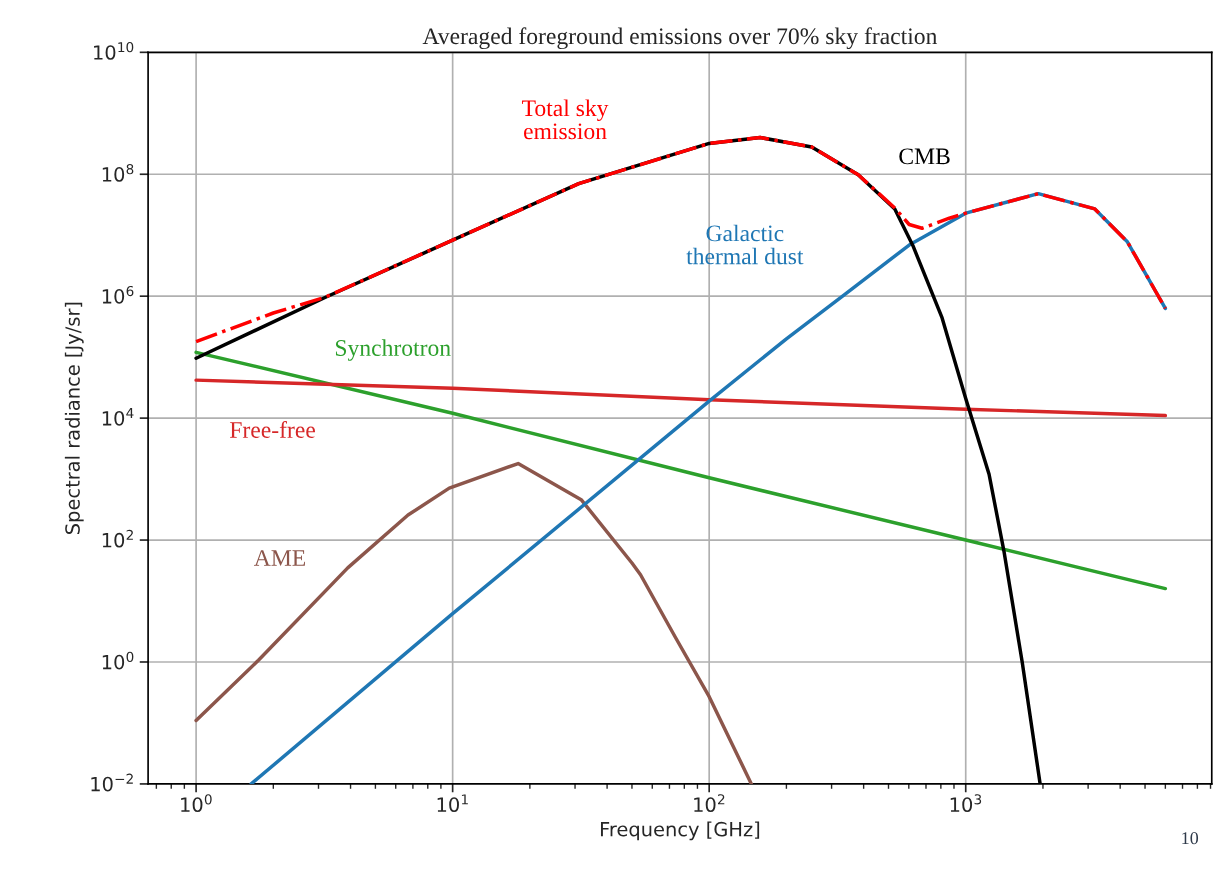  What do you see at coordinates (118, 417) in the screenshot?
I see `y-tick-label: 10$^{4}$` at bounding box center [118, 417].